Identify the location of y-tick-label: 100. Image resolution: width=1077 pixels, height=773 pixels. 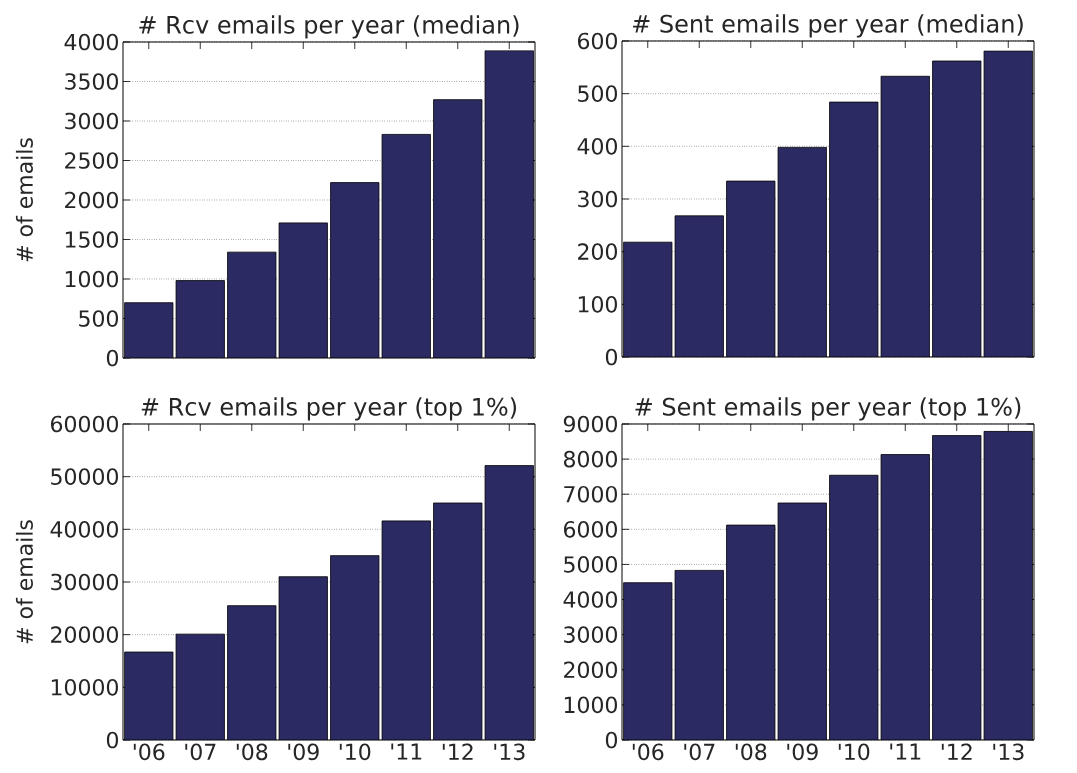
(597, 304).